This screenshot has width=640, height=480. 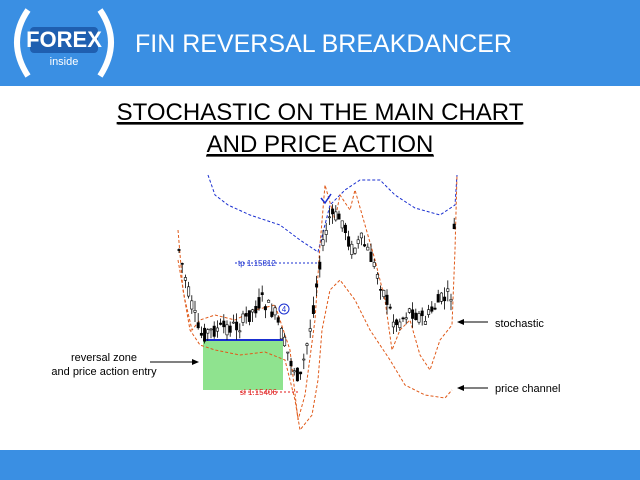 I want to click on logo-box, so click(x=64, y=40).